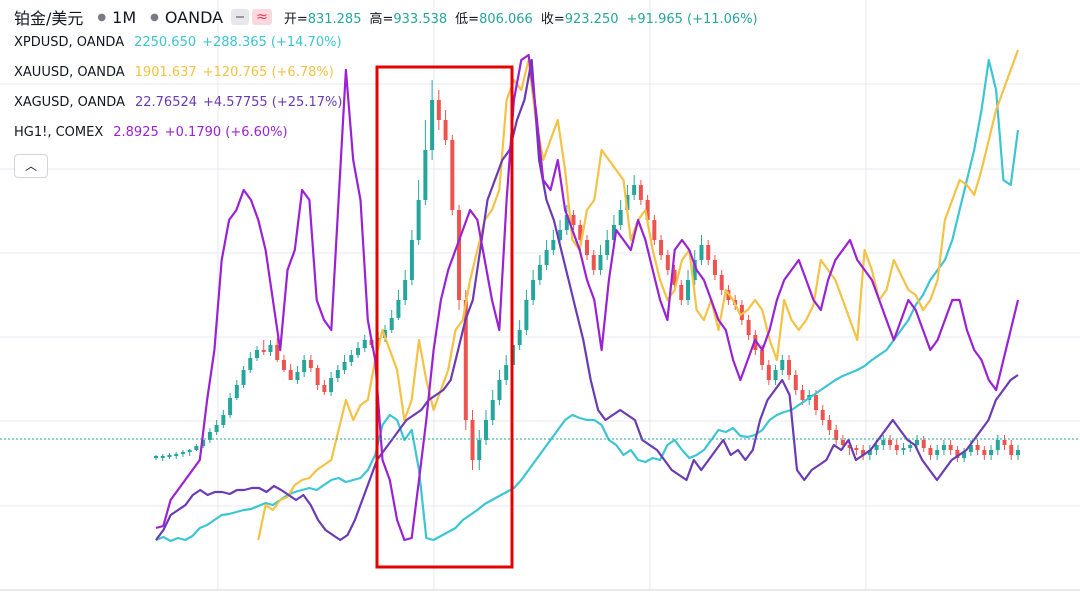 The image size is (1080, 598). I want to click on ohlc-label: 低=, so click(467, 19).